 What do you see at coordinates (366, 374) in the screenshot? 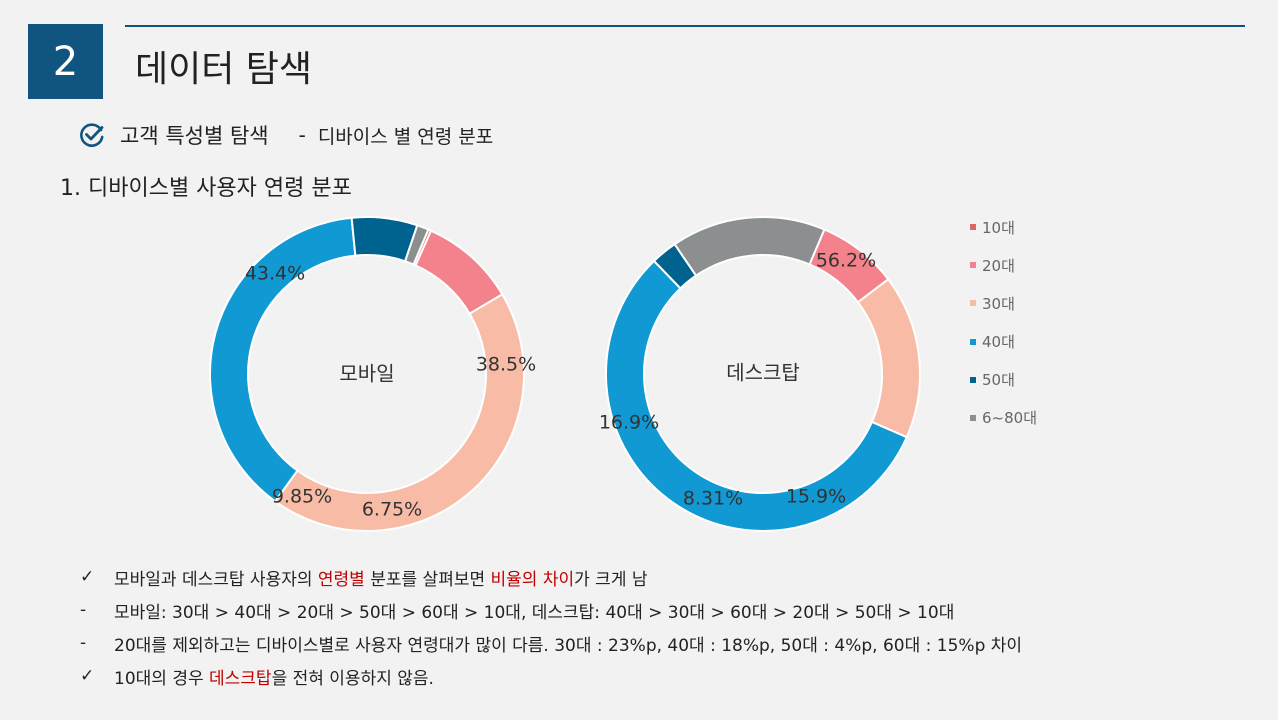
I see `donut-title-0: 모바일` at bounding box center [366, 374].